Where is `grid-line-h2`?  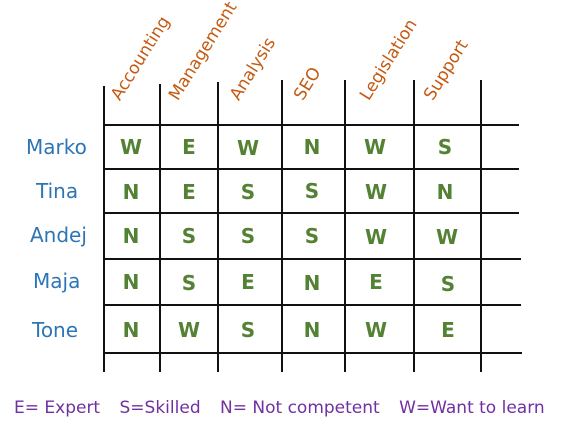
grid-line-h2 is located at coordinates (311, 169).